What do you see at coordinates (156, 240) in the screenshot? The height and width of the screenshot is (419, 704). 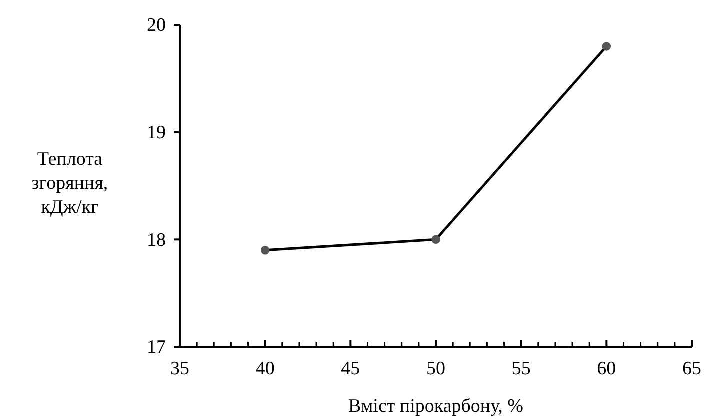 I see `y-tick-label: 18` at bounding box center [156, 240].